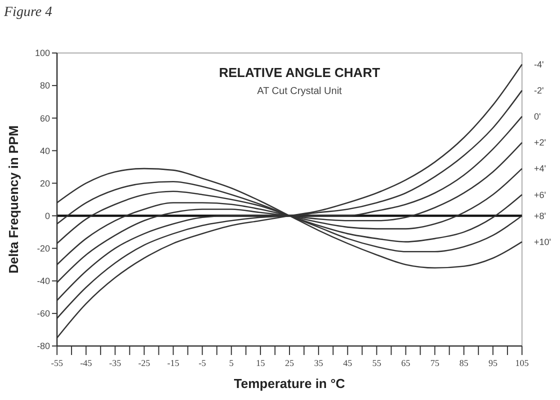 This screenshot has height=400, width=560. What do you see at coordinates (144, 363) in the screenshot?
I see `x-tick-label: -25` at bounding box center [144, 363].